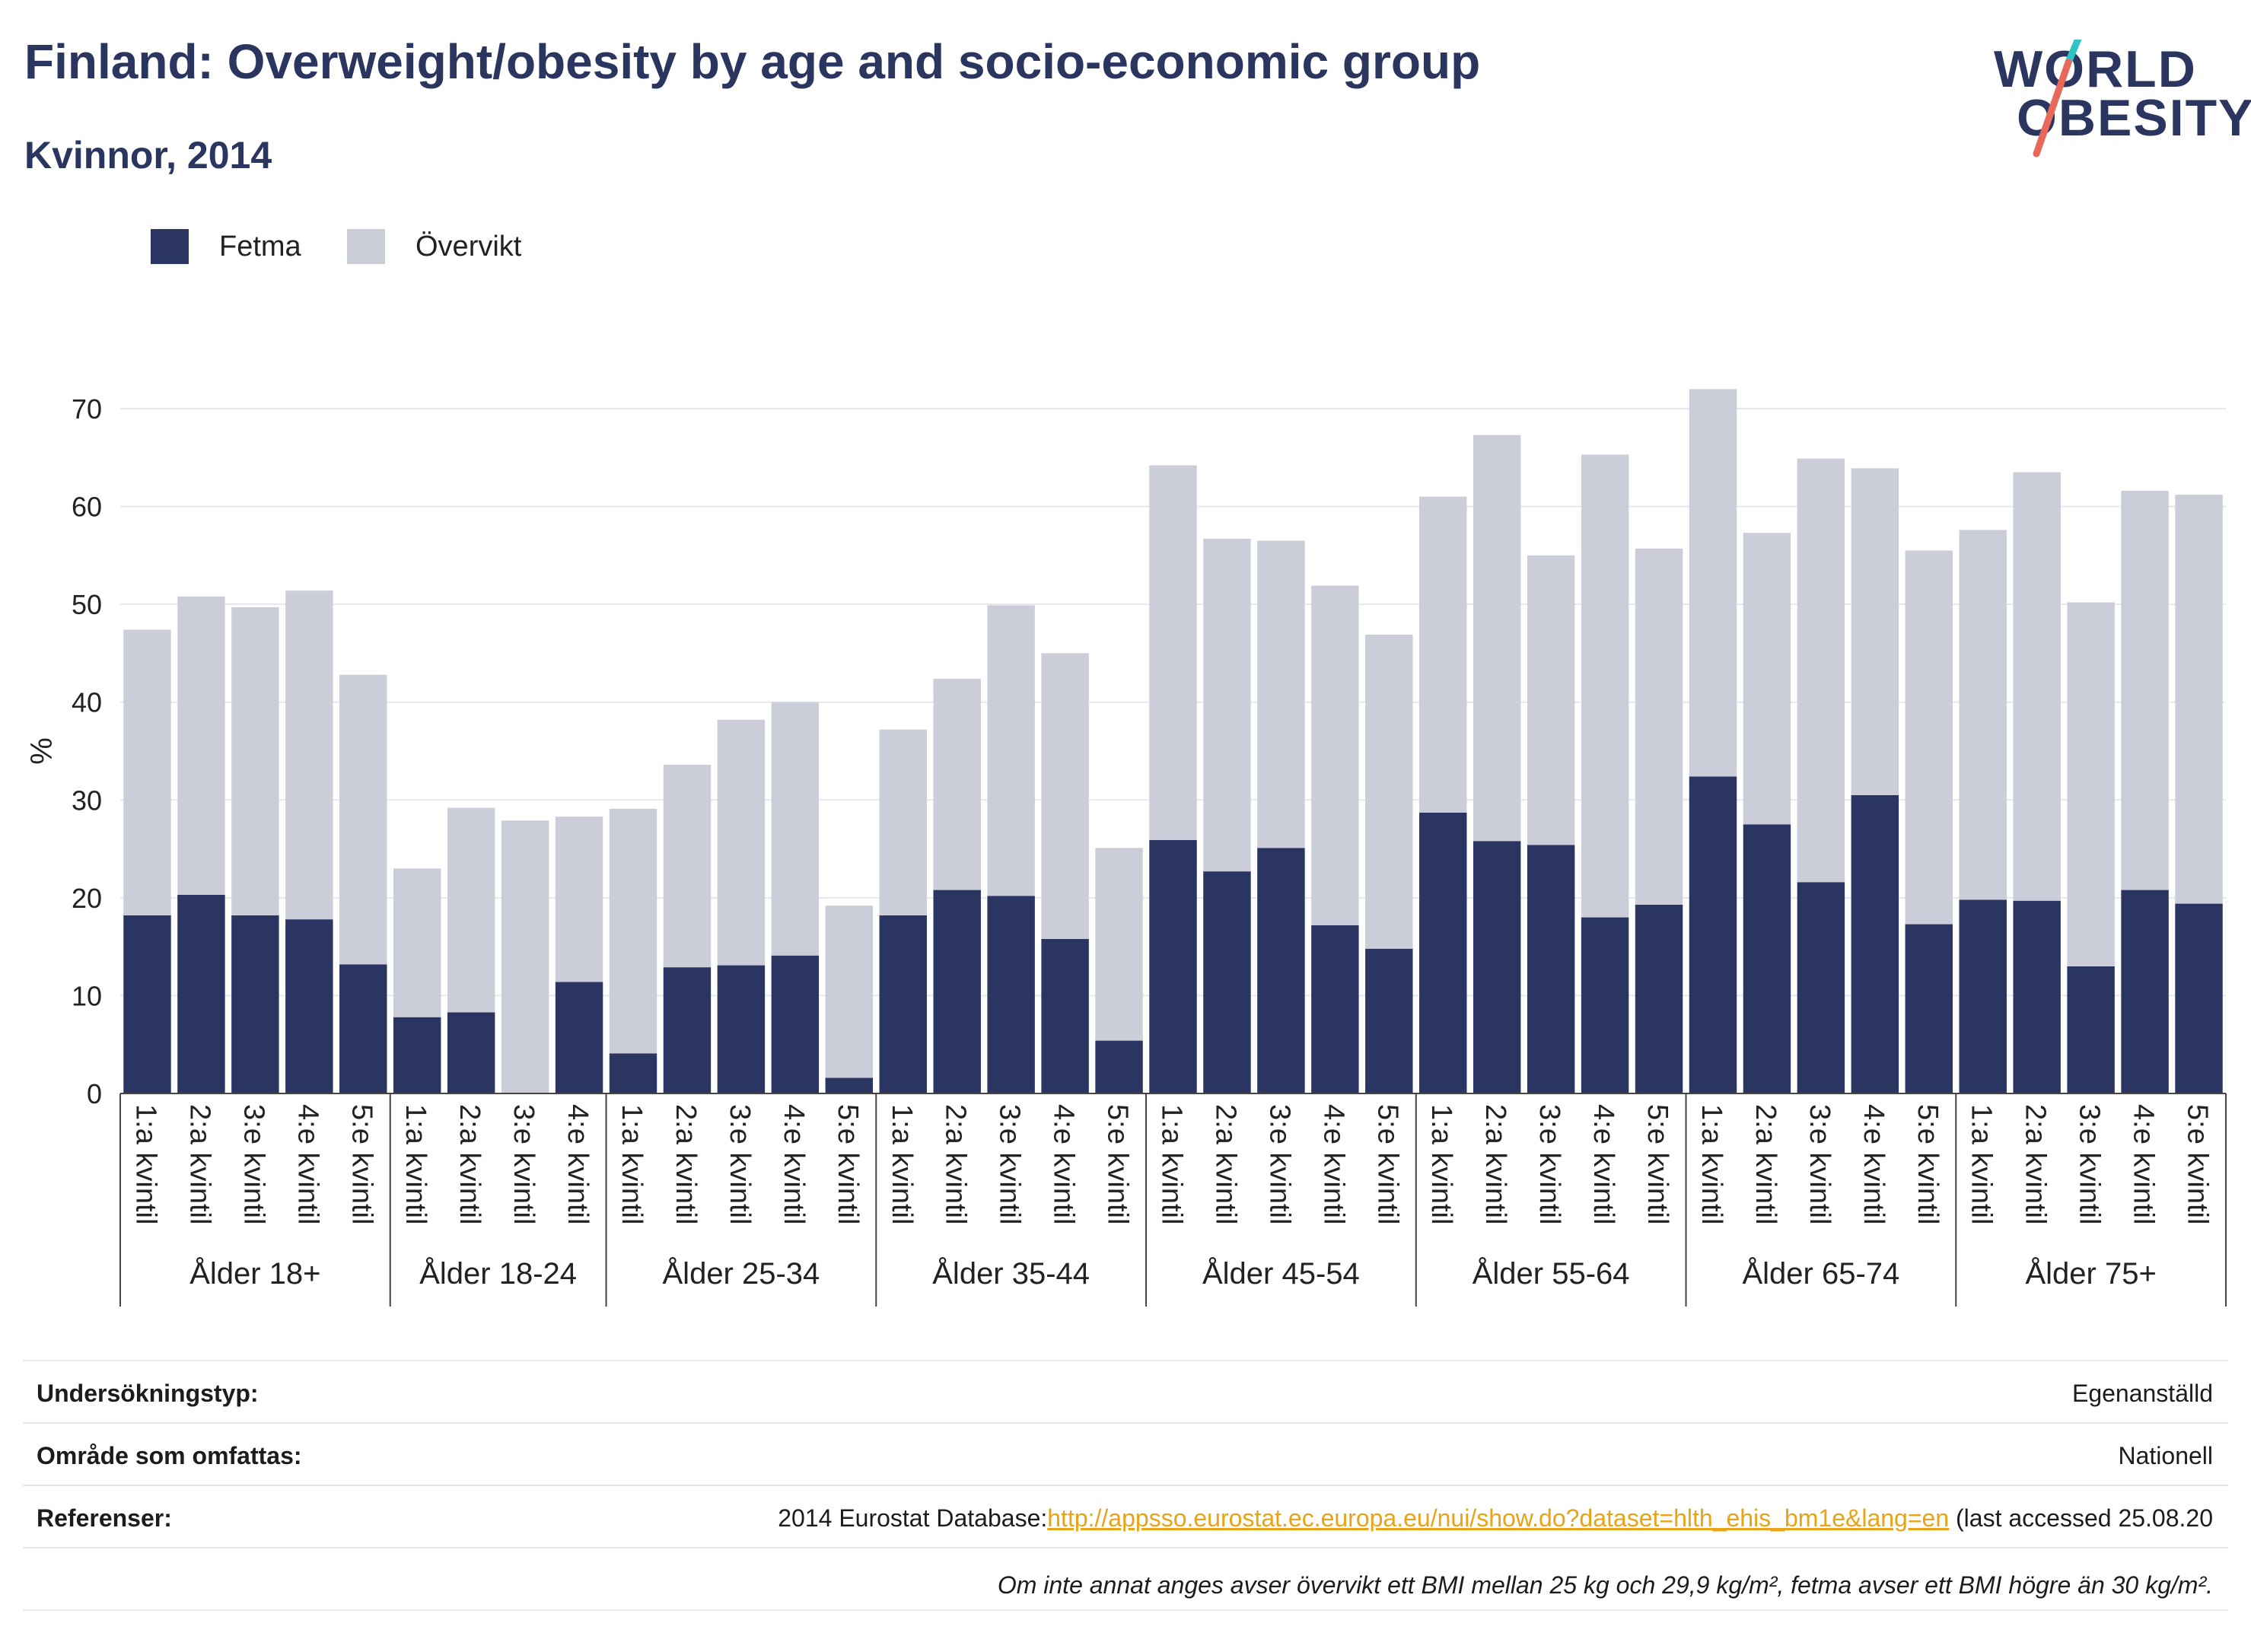 The width and height of the screenshot is (2251, 1652). What do you see at coordinates (104, 1518) in the screenshot?
I see `references-label: Referenser:` at bounding box center [104, 1518].